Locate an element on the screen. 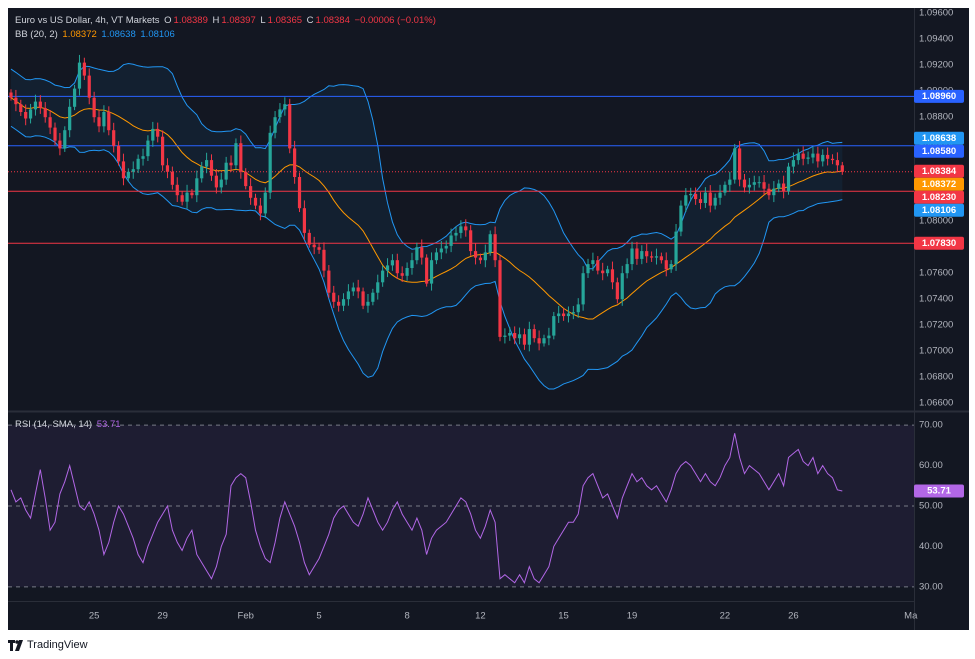  price-axis-tick: 1.08800 is located at coordinates (936, 117).